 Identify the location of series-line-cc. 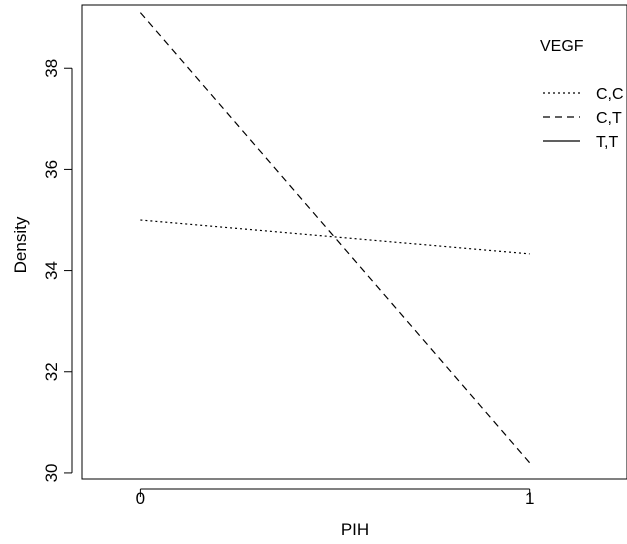
(335, 237).